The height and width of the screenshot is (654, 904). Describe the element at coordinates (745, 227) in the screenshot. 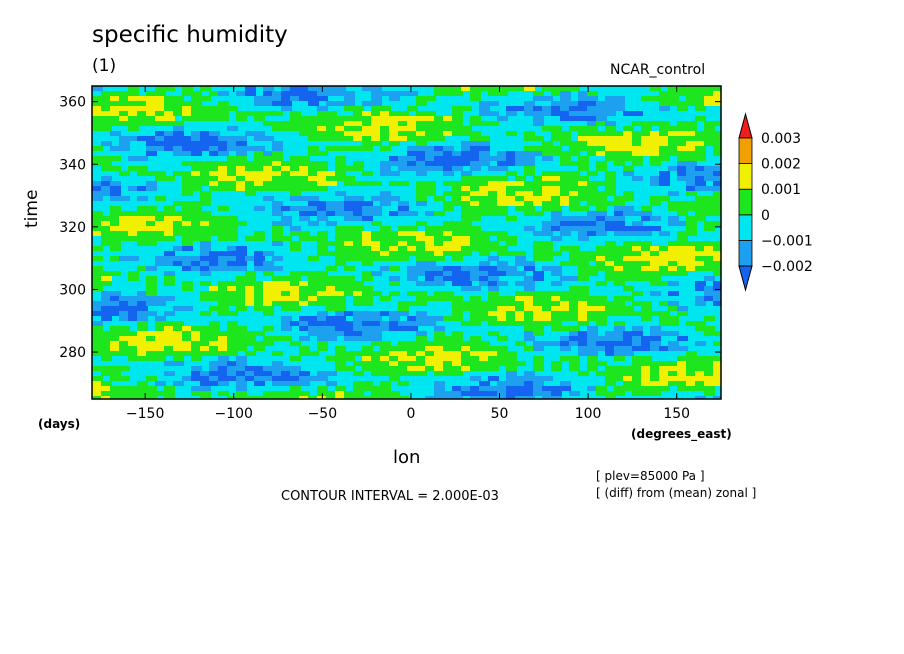

I see `colorbar-segment` at that location.